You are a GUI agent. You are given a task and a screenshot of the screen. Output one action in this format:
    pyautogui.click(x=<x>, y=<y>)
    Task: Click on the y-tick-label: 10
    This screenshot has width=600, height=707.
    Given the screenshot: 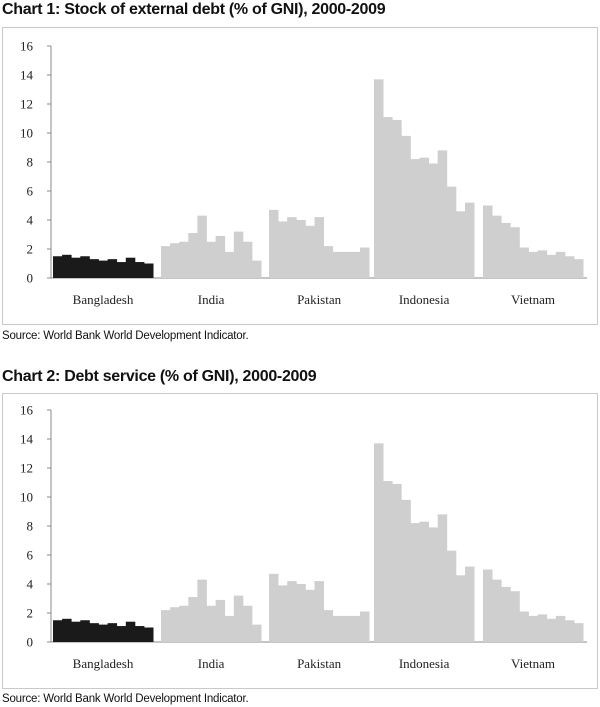 What is the action you would take?
    pyautogui.click(x=26, y=497)
    